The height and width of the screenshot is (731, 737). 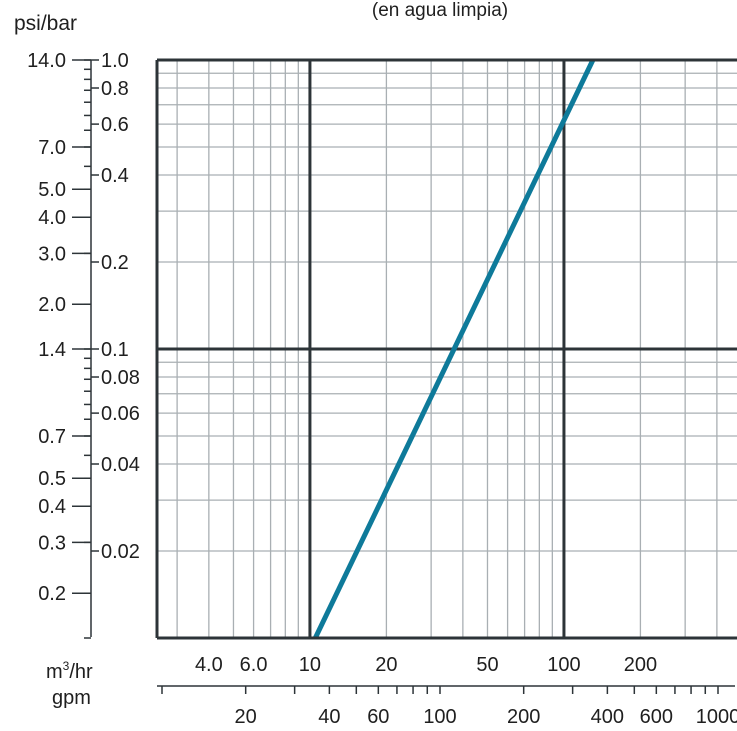 What do you see at coordinates (209, 665) in the screenshot?
I see `x-primary-tick-label: 4.0` at bounding box center [209, 665].